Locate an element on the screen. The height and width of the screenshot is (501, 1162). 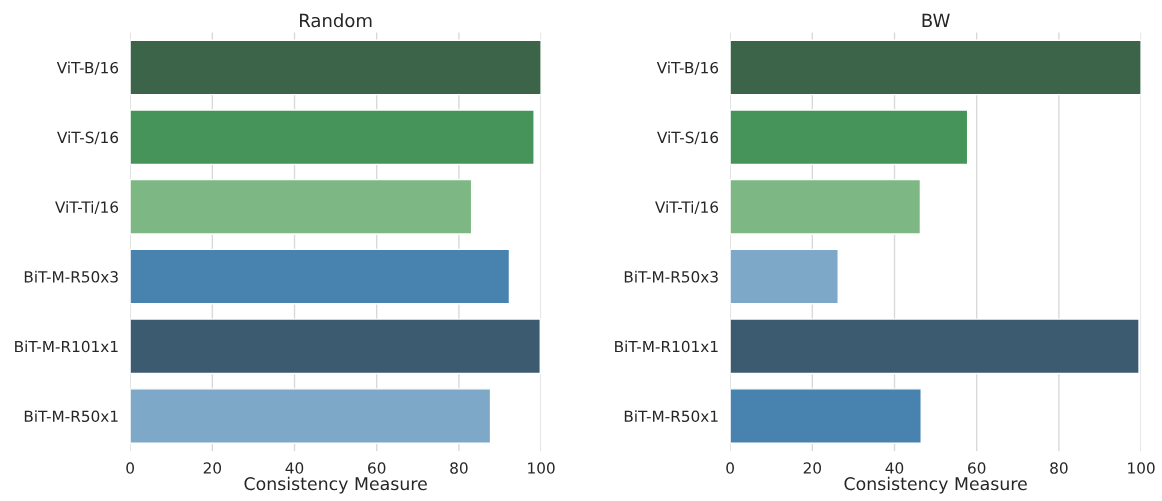
chart-title: Random is located at coordinates (336, 20).